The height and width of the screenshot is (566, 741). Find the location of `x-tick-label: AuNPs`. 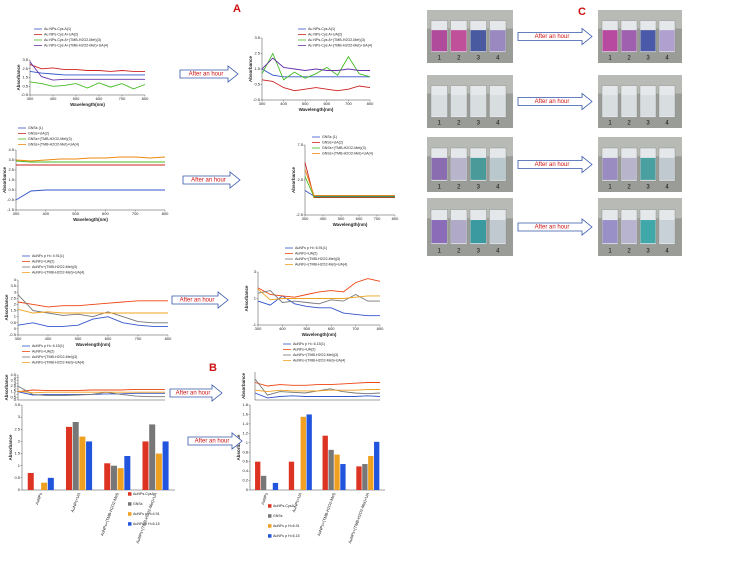

x-tick-label: AuNPs is located at coordinates (264, 498).